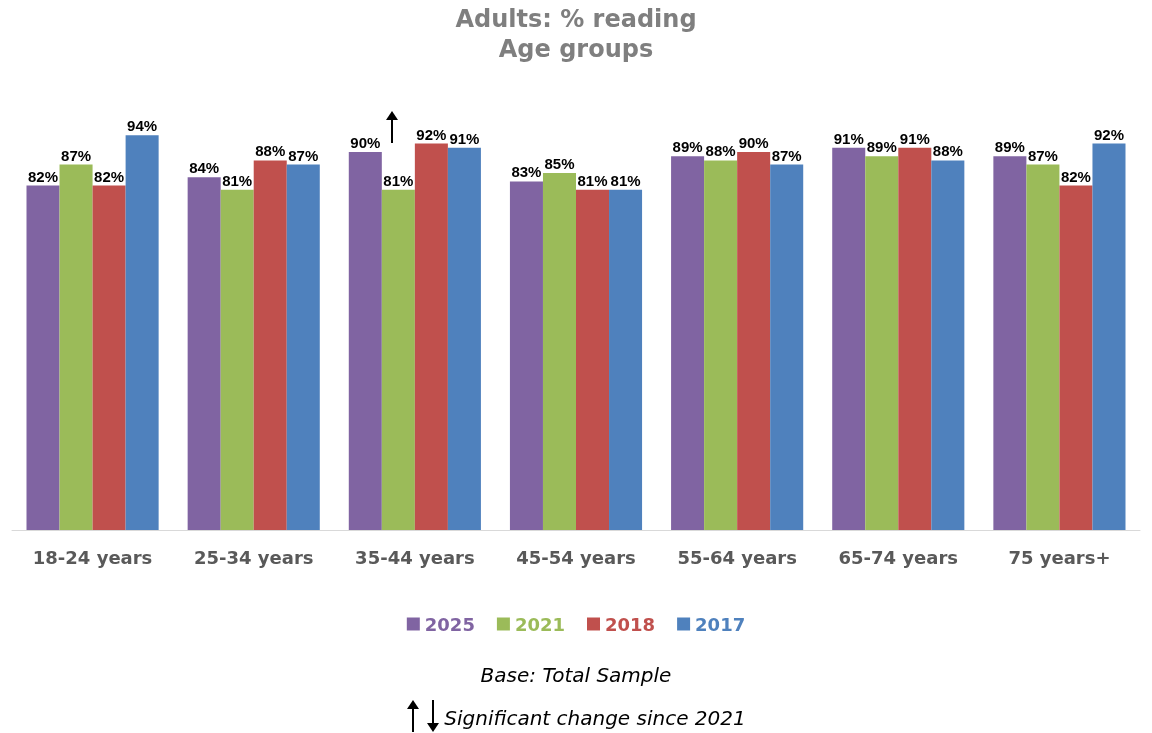 This screenshot has height=733, width=1152. I want to click on x-tick-label: 55-64 years, so click(737, 557).